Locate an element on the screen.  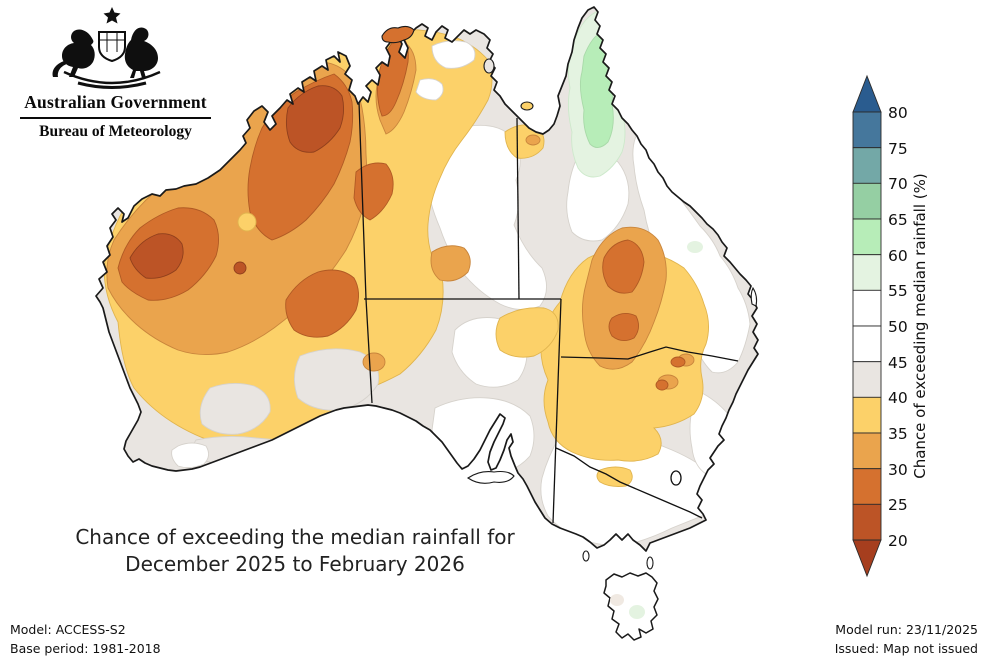
contour-tan-tasmania is located at coordinates (617, 600).